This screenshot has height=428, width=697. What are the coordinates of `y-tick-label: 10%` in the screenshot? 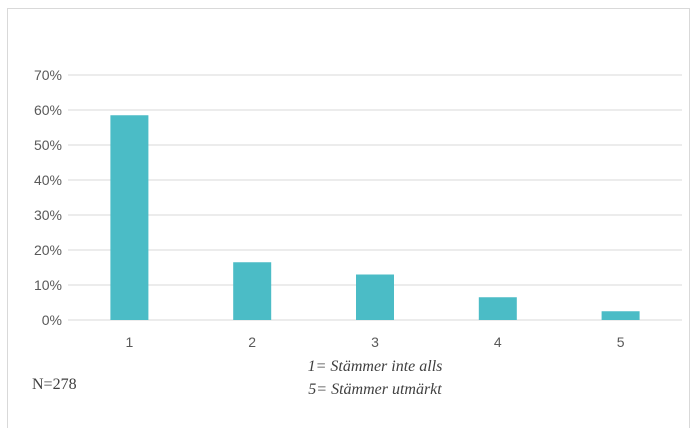 It's located at (48, 285).